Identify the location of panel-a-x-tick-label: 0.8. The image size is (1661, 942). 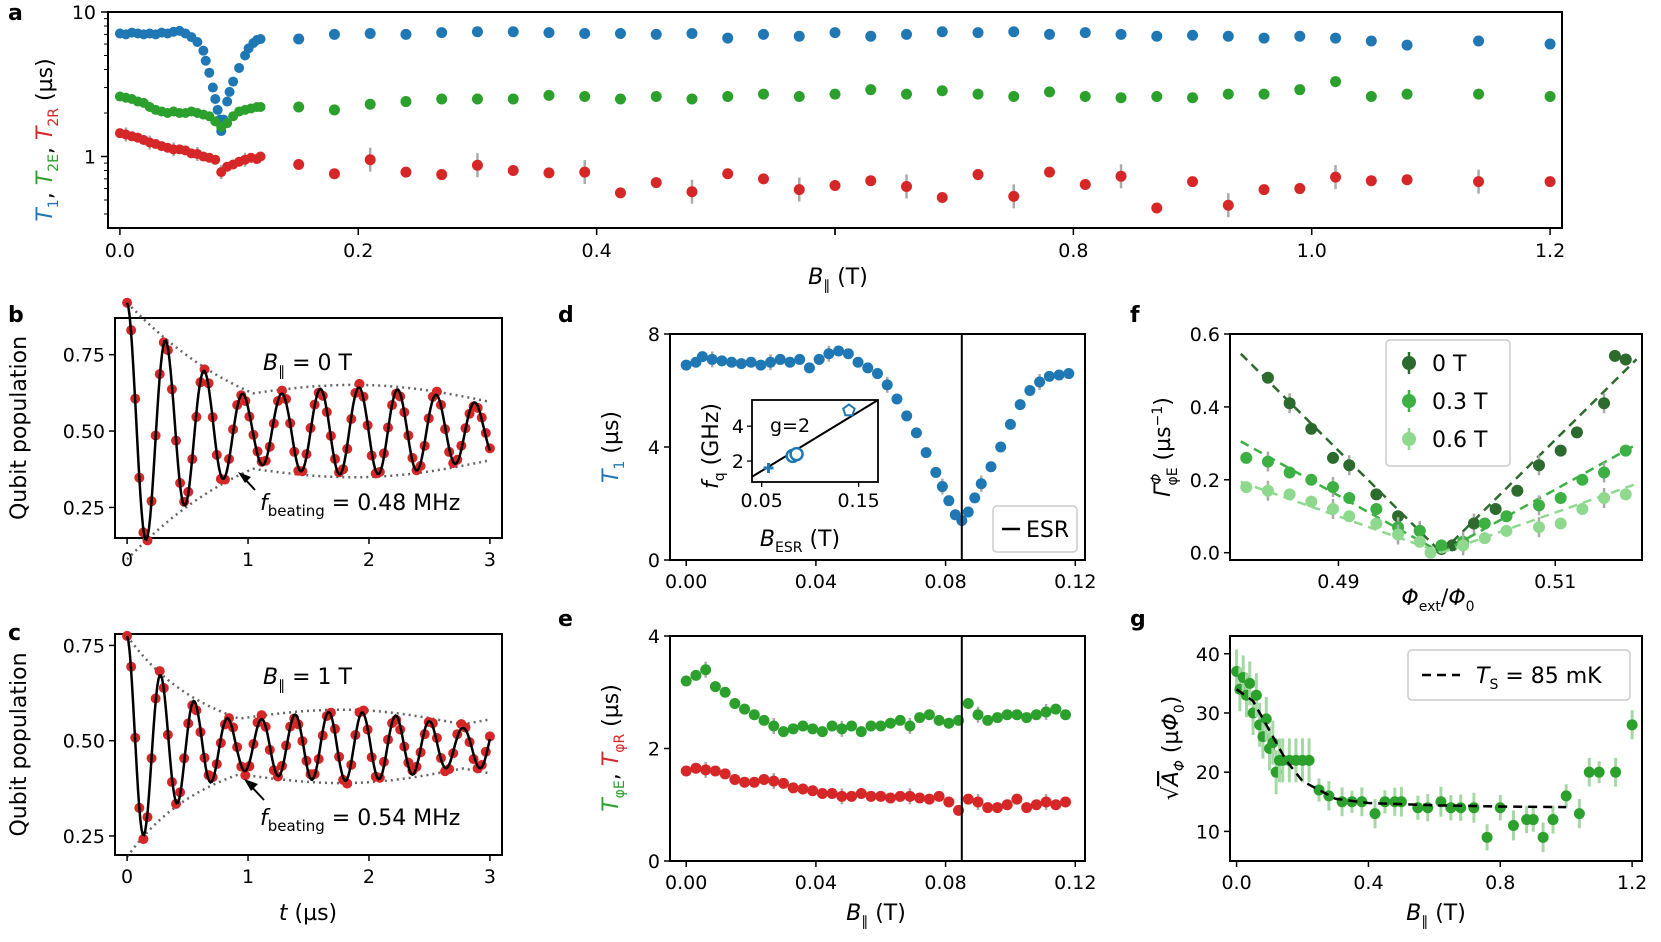
(1073, 251).